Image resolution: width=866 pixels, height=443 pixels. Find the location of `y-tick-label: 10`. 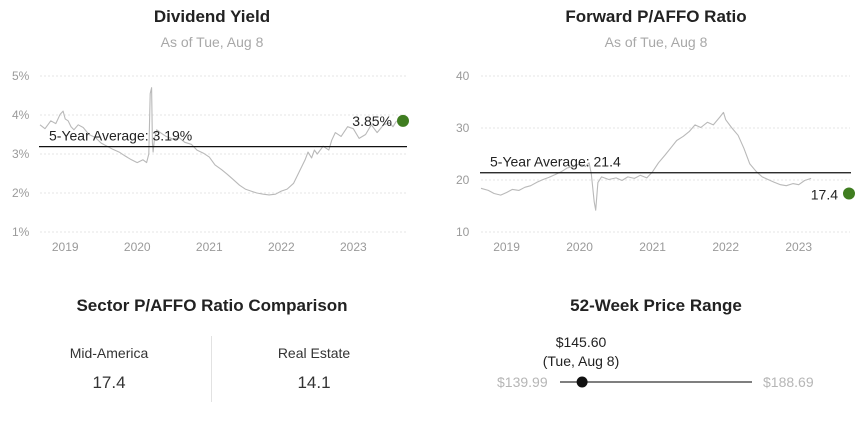

y-tick-label: 10 is located at coordinates (463, 232).